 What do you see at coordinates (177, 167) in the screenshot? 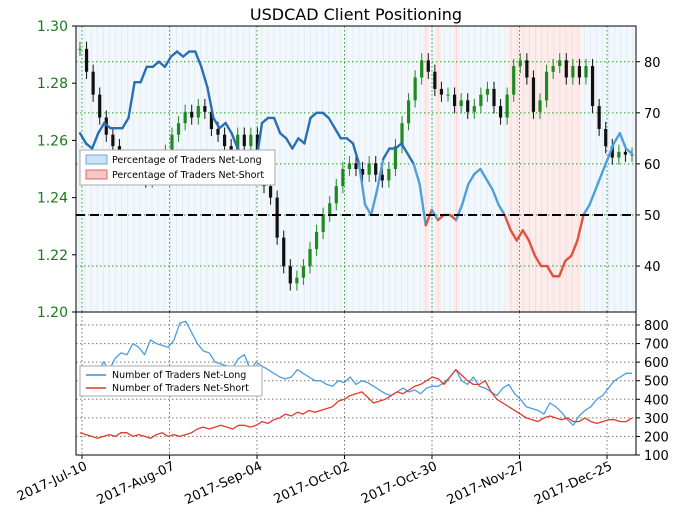
I see `percentage-legend-frame` at bounding box center [177, 167].